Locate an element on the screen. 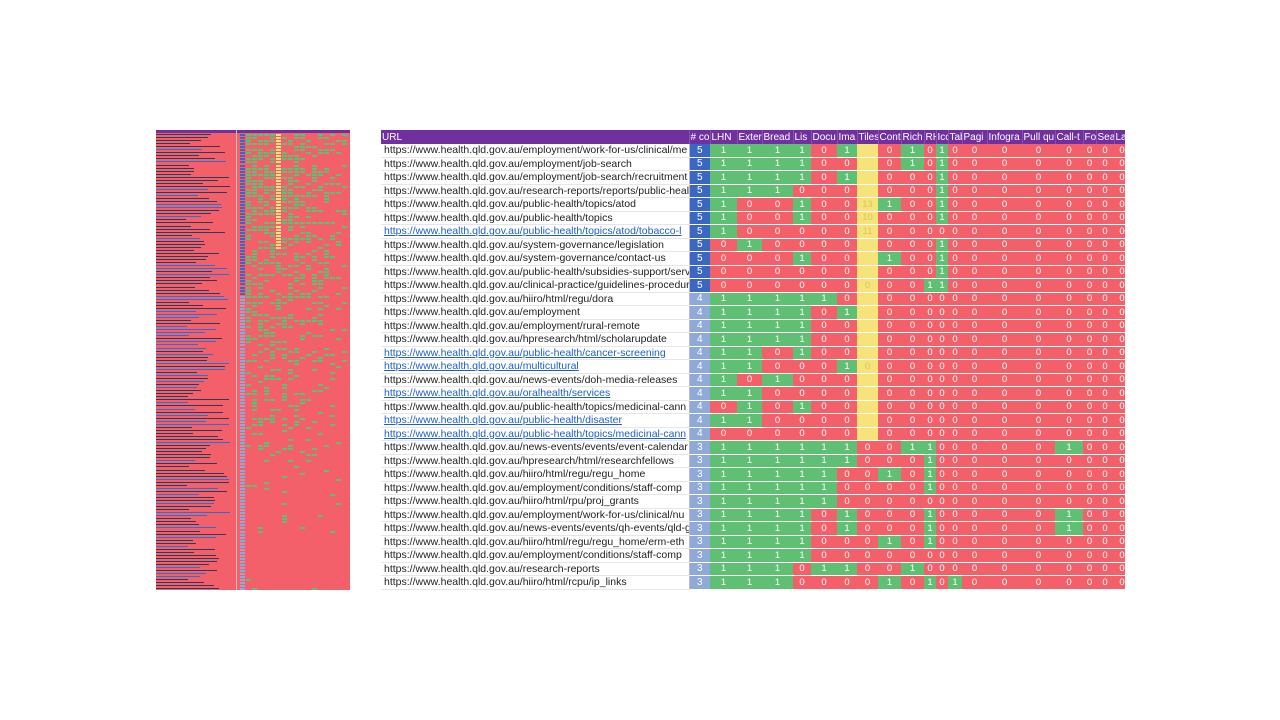  column-header: Pull qu is located at coordinates (1039, 137).